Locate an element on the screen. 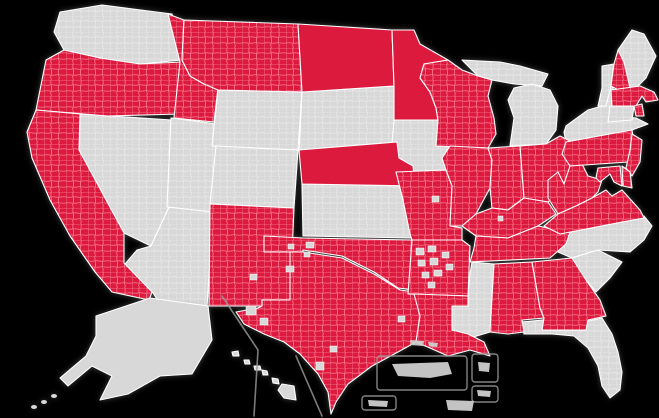  territories-inset is located at coordinates (430, 375).